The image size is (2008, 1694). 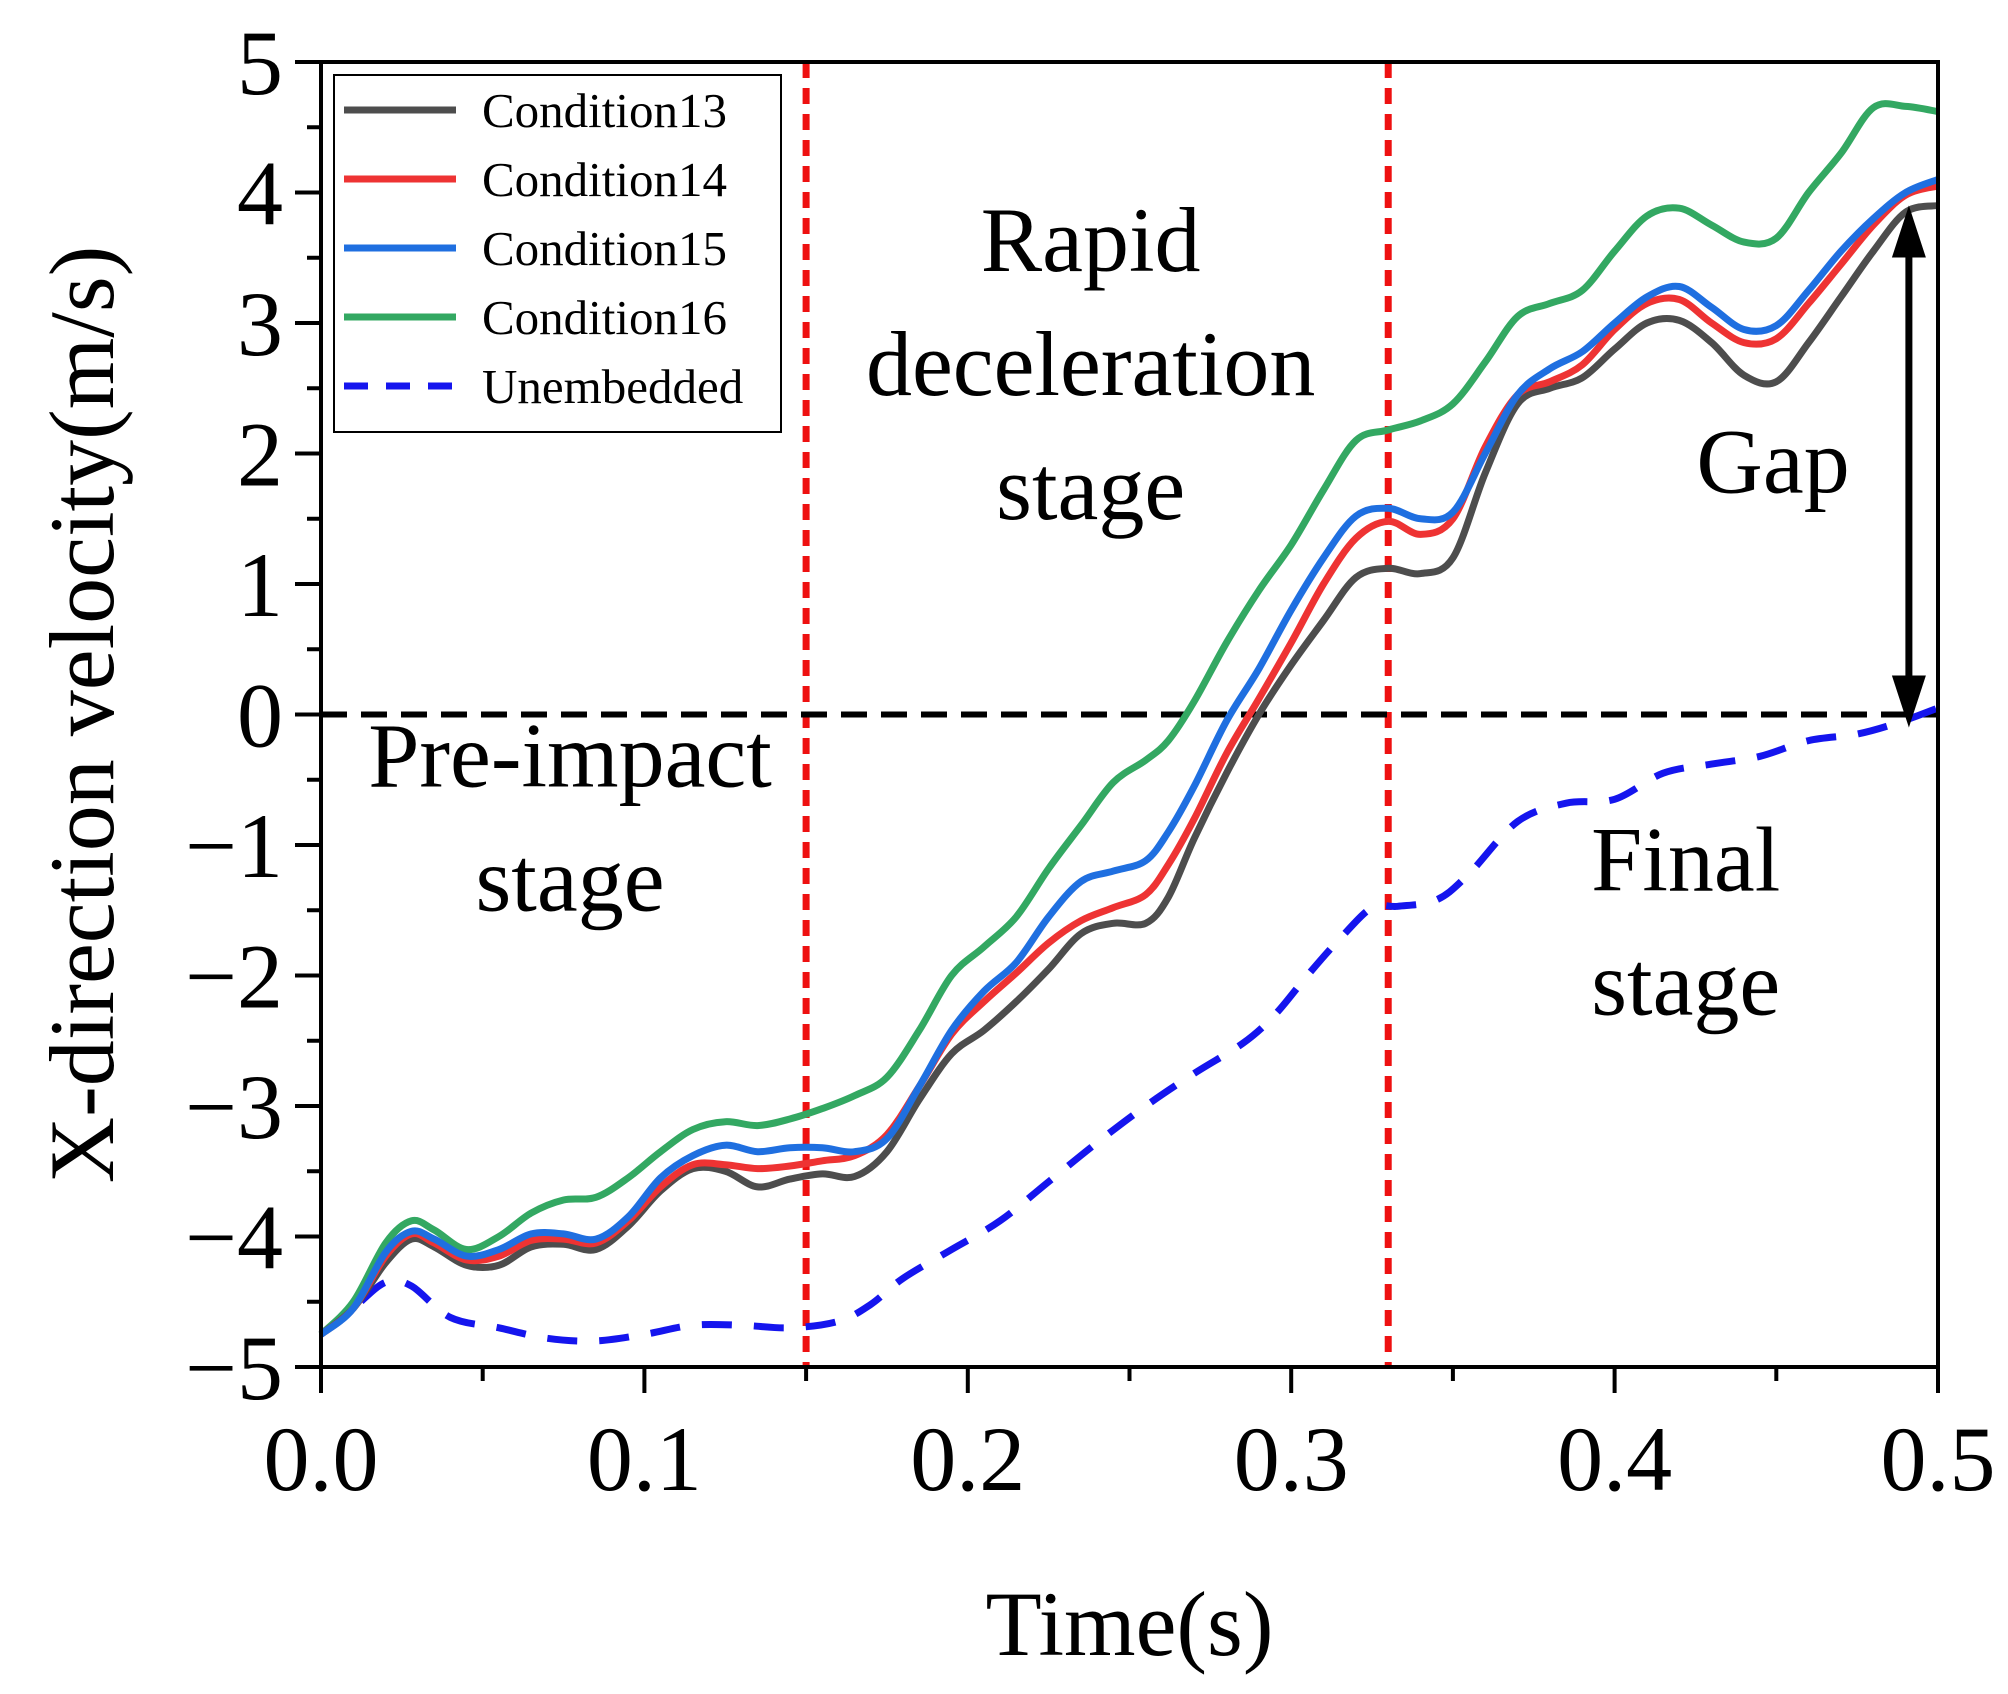 I want to click on gap-arrow-head-up, so click(x=1908, y=231).